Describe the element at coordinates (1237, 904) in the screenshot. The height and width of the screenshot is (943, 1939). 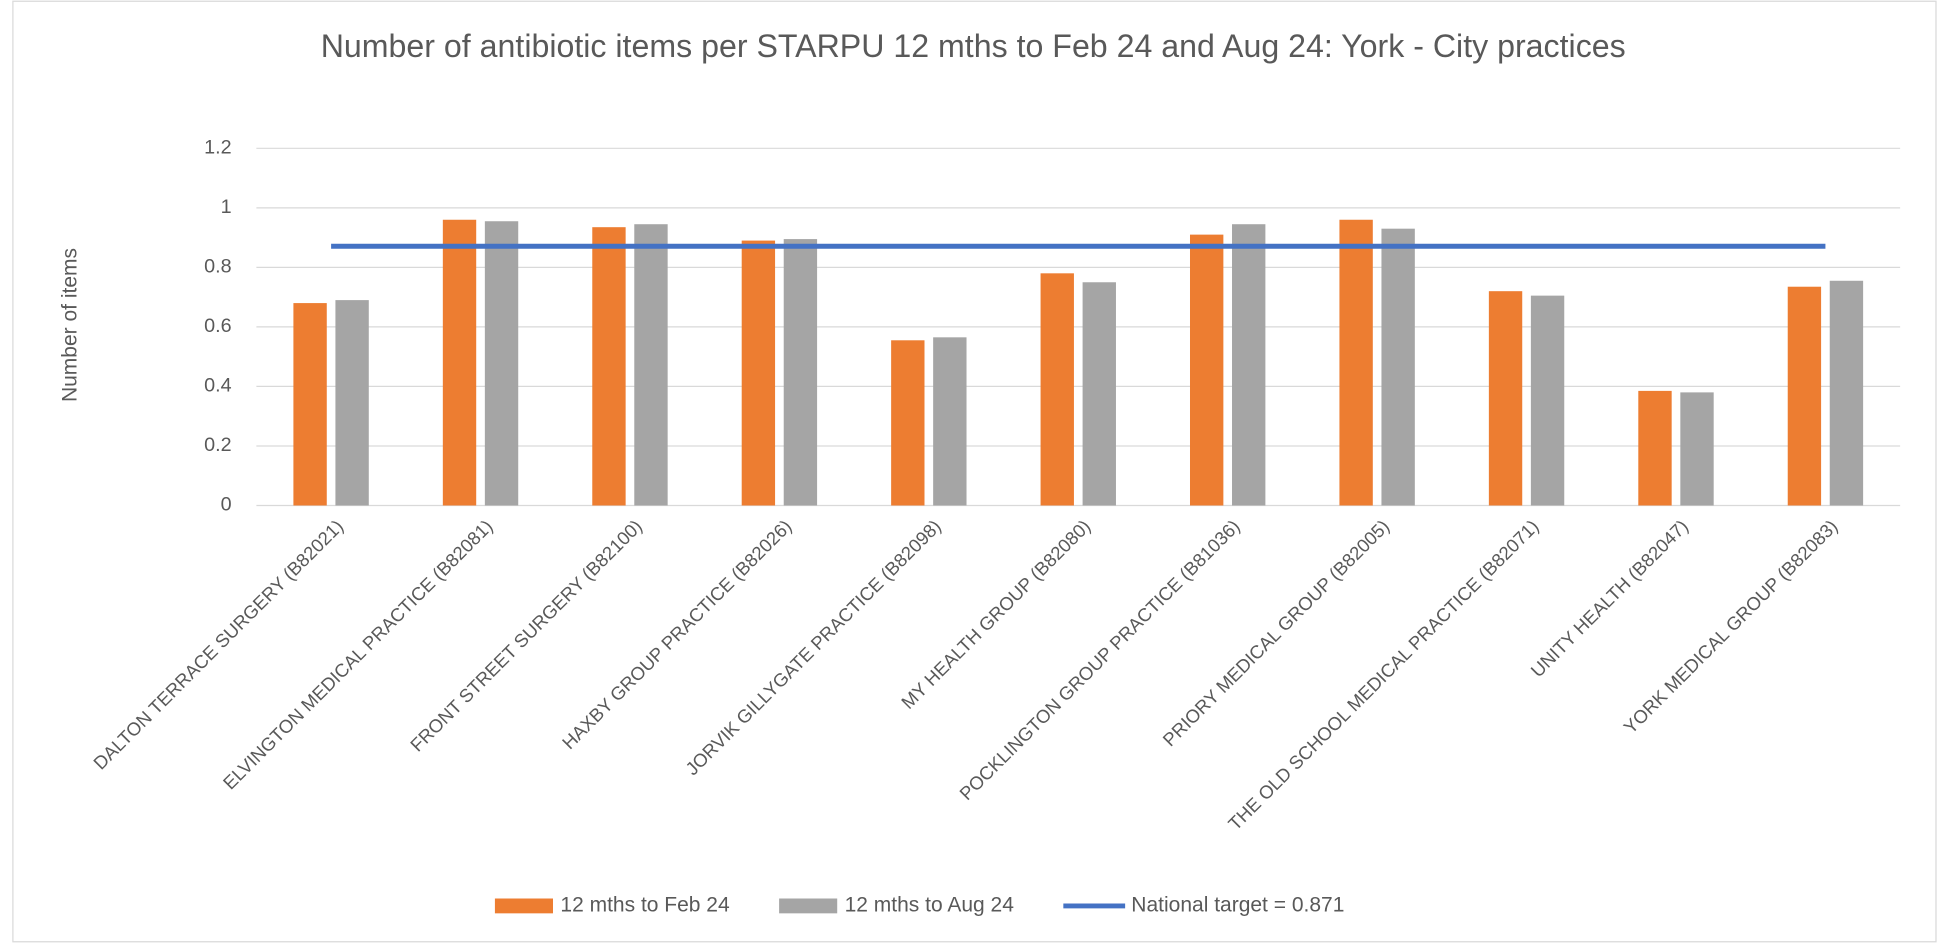
I see `legend-label: National target = 0.871` at that location.